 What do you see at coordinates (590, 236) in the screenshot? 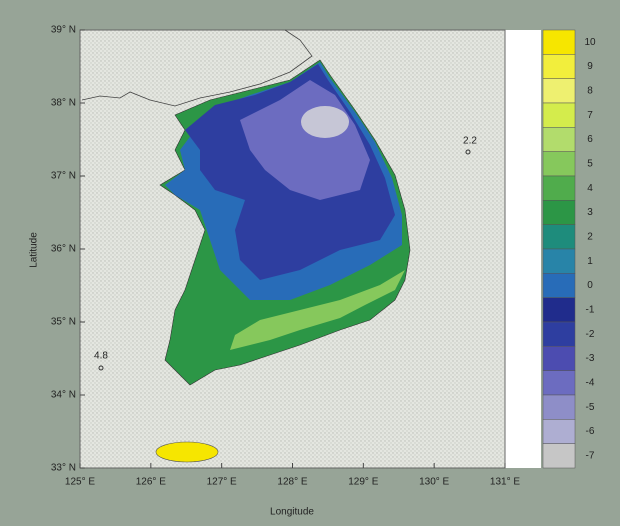
I see `colorbar-label: 2` at bounding box center [590, 236].